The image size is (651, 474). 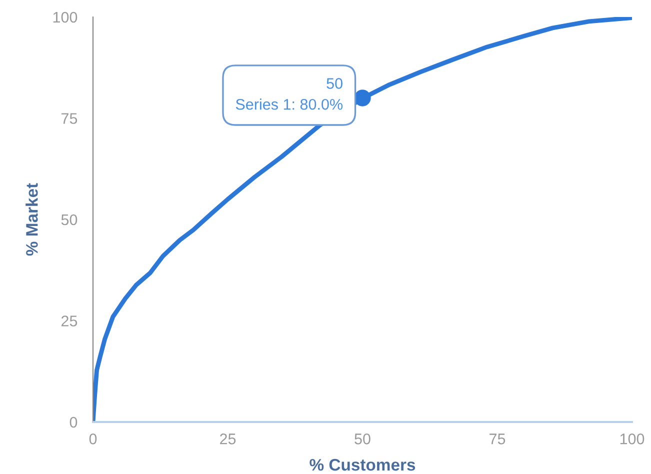 I want to click on y-axis-title: % Market, so click(x=32, y=219).